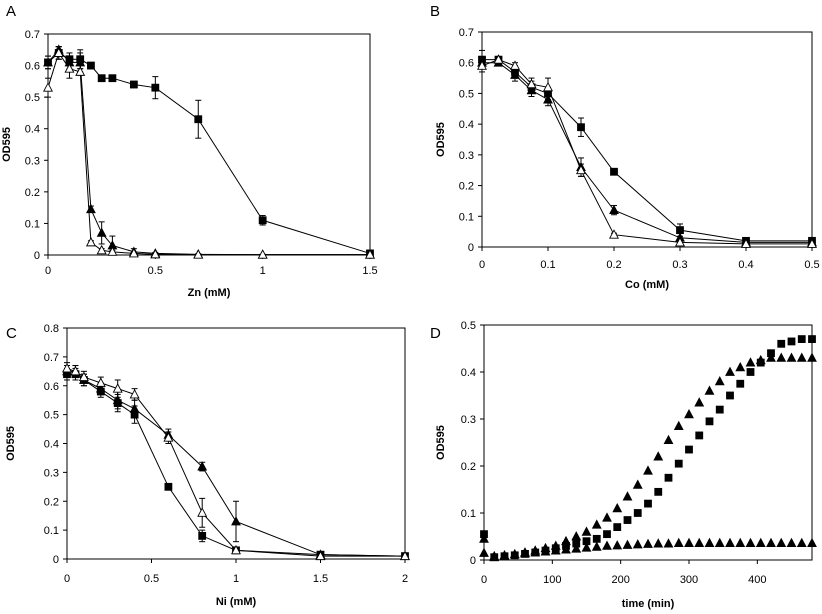  Describe the element at coordinates (236, 602) in the screenshot. I see `x-axis-title: Ni (mM)` at that location.